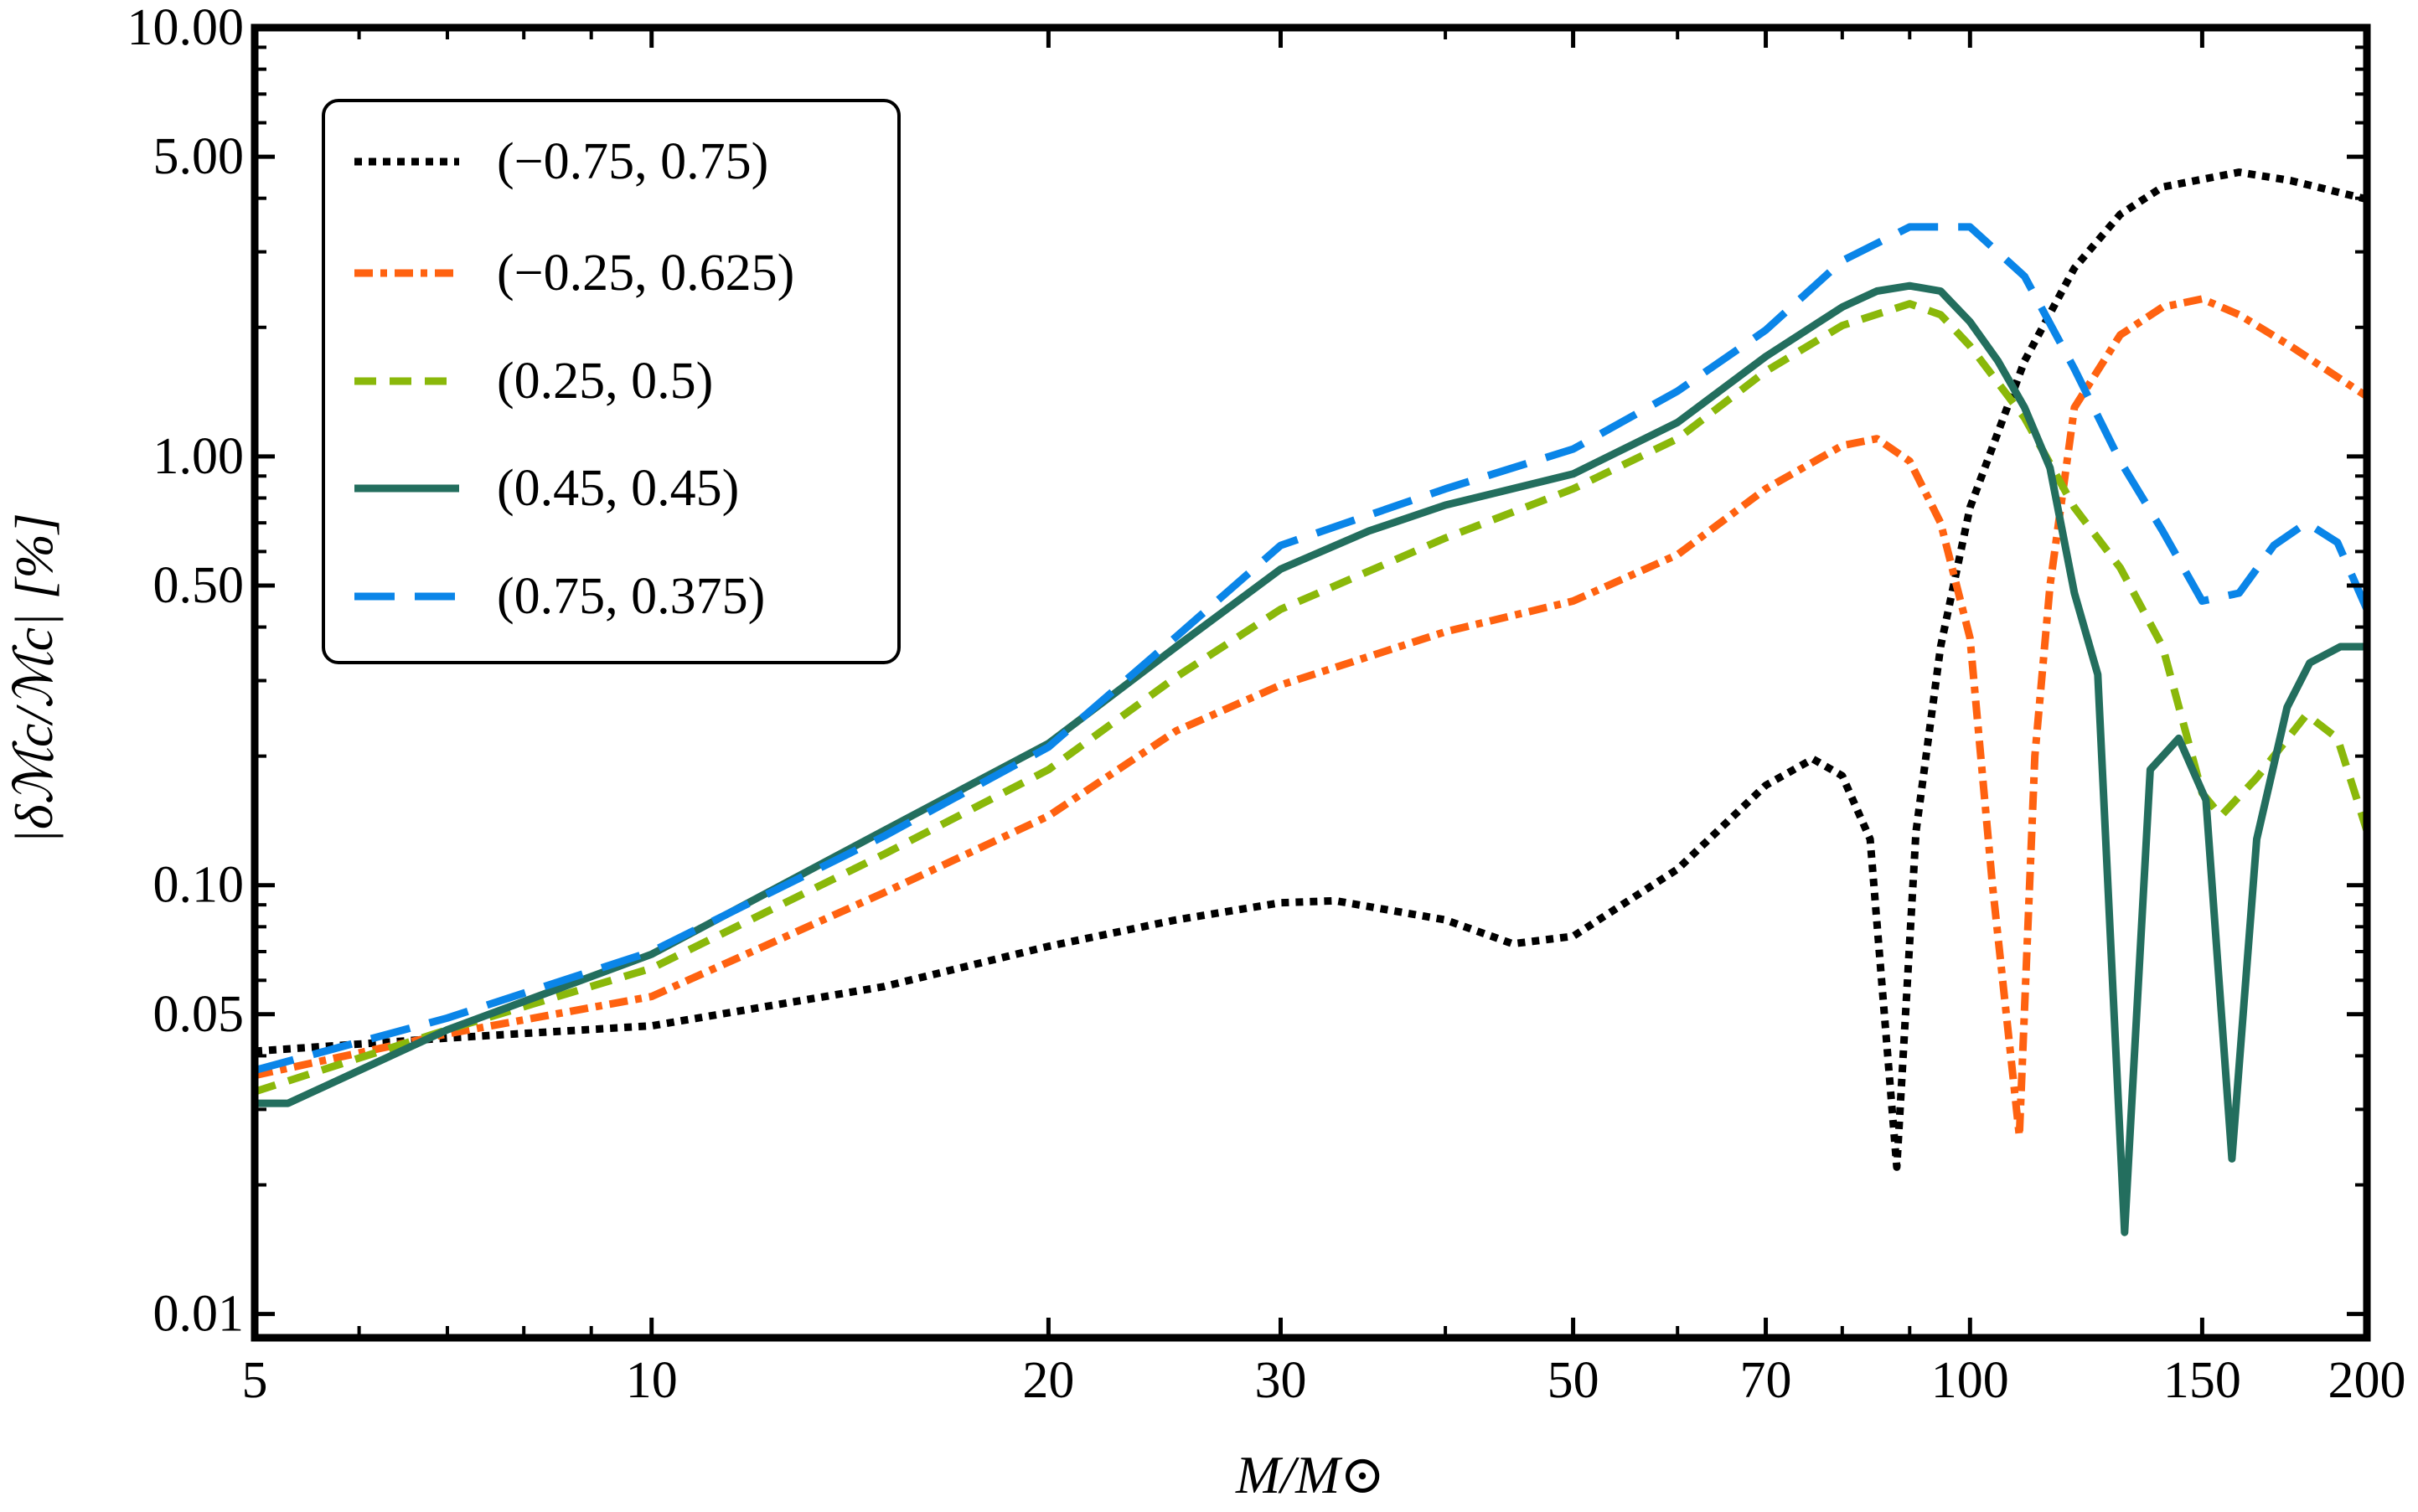 This screenshot has width=2418, height=1512. Describe the element at coordinates (199, 1014) in the screenshot. I see `y-tick-label: 0.05` at that location.